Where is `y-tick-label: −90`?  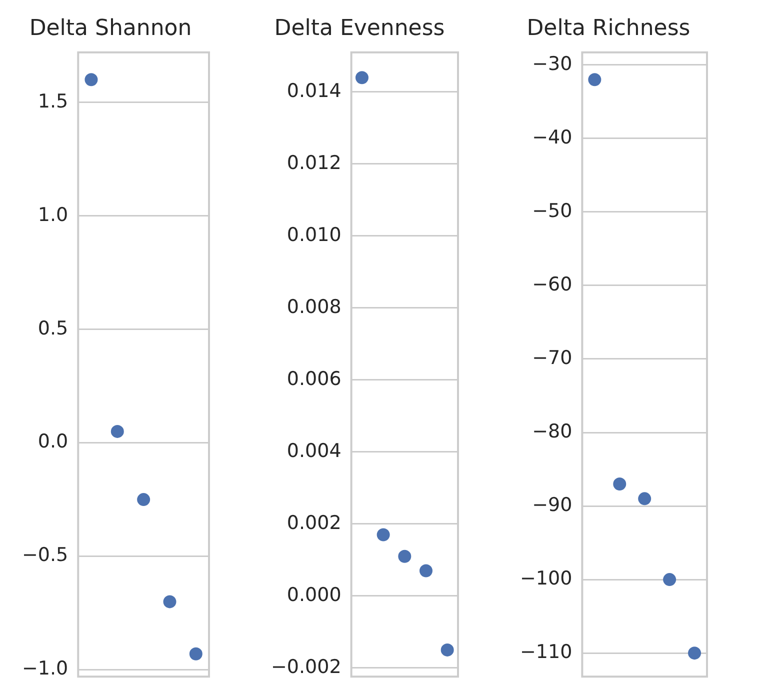 y-tick-label: −90 is located at coordinates (552, 505).